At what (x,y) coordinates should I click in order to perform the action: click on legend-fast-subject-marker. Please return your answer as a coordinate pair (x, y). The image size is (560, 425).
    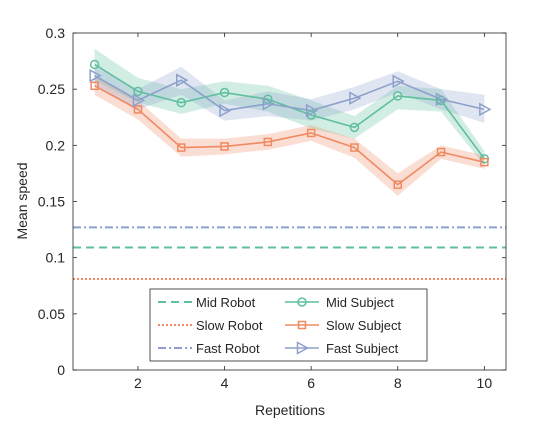
    Looking at the image, I should click on (303, 348).